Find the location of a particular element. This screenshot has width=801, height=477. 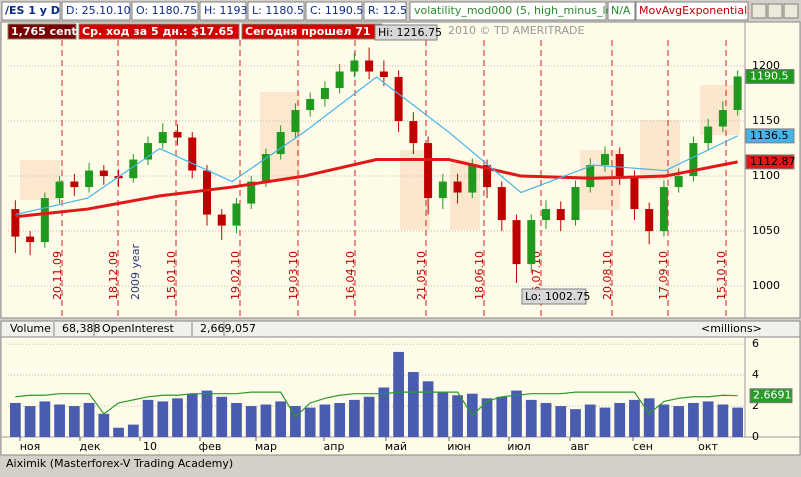

oi-tag is located at coordinates (771, 396).